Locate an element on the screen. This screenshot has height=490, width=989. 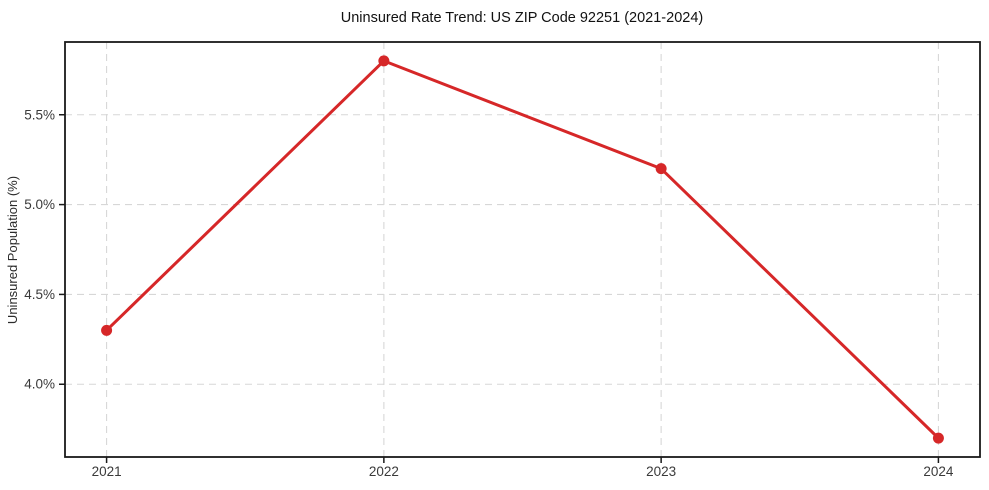
y-axis-label: Uninsured Population (%) is located at coordinates (12, 250).